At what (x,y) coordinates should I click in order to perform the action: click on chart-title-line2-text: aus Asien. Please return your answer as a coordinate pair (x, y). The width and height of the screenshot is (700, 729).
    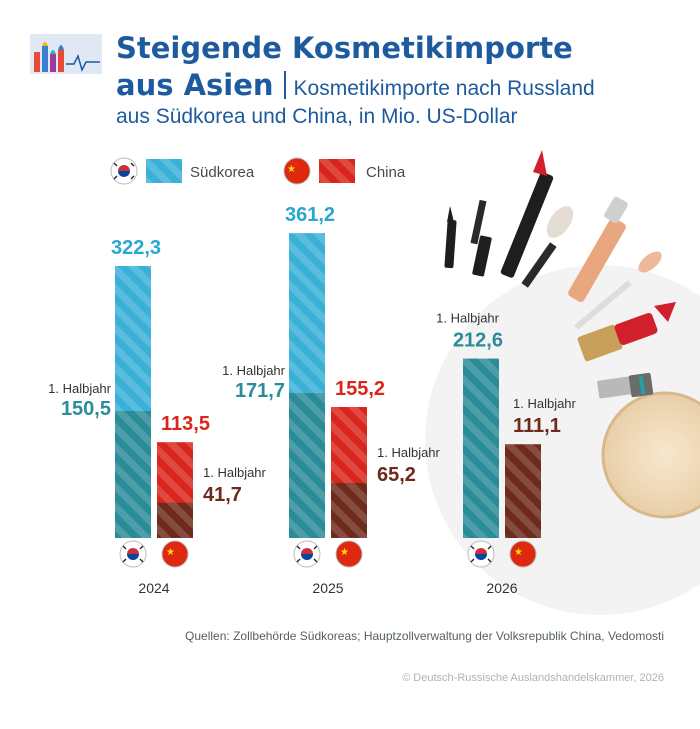
    Looking at the image, I should click on (195, 85).